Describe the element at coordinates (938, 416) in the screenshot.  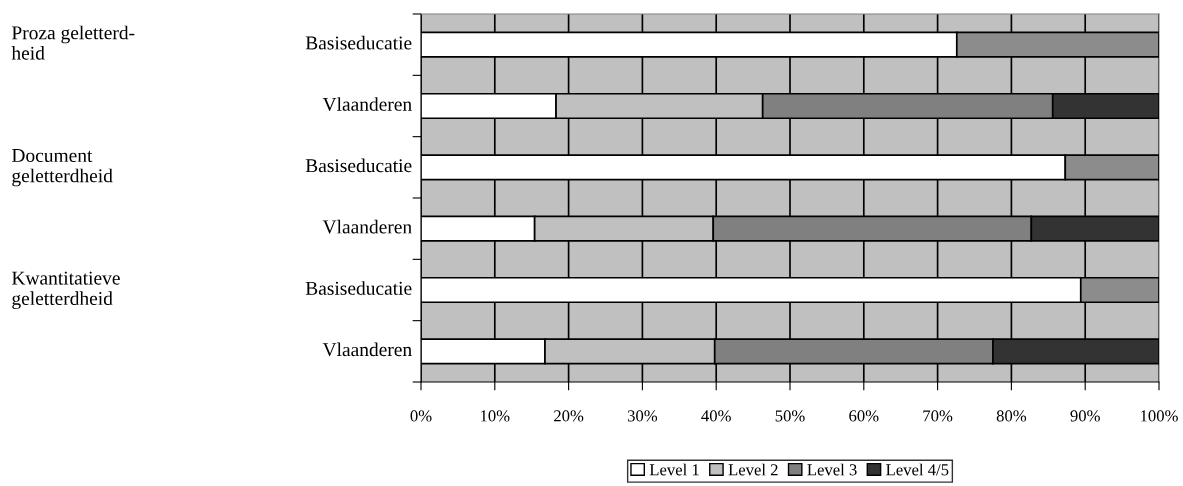
I see `x-tick-label: 70%` at that location.